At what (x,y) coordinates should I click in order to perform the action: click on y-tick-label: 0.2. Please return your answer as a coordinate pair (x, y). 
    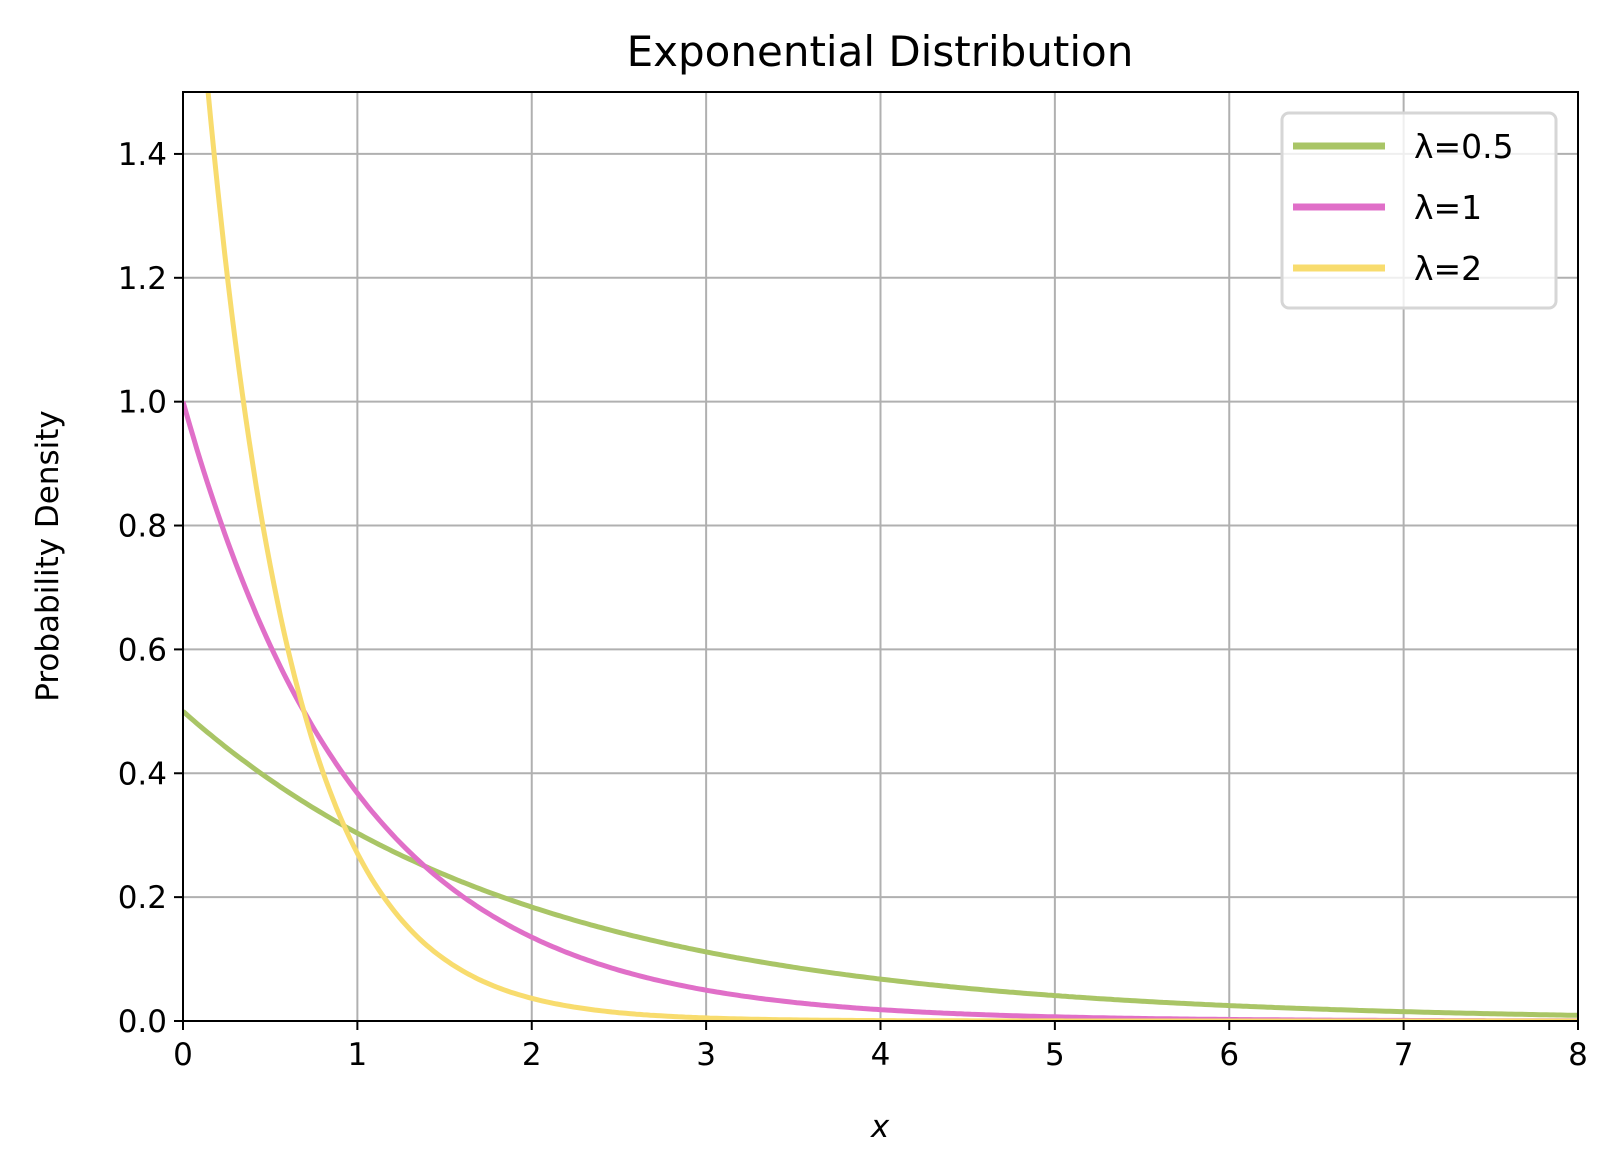
    Looking at the image, I should click on (142, 898).